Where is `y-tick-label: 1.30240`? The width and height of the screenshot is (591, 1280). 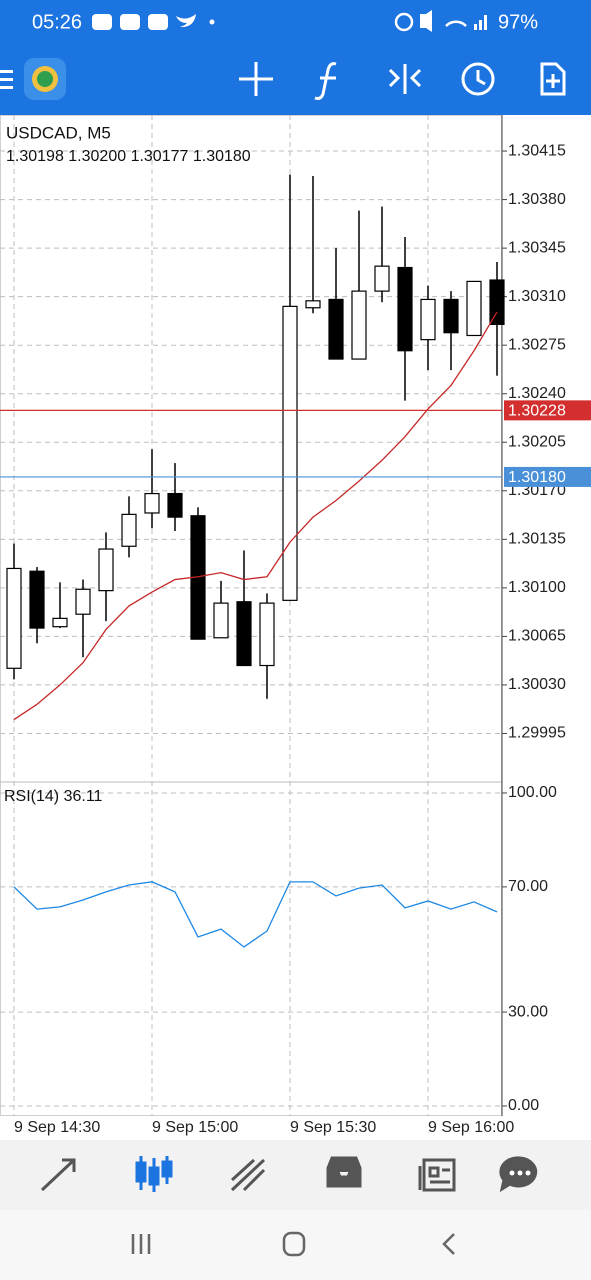
y-tick-label: 1.30240 is located at coordinates (537, 393).